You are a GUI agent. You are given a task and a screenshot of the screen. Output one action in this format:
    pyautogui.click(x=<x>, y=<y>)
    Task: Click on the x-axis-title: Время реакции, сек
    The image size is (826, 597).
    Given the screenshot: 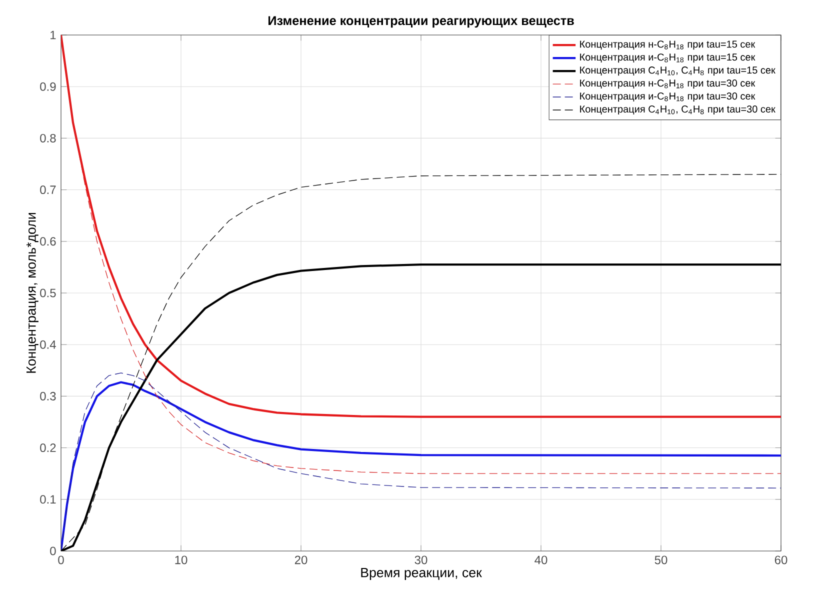 What is the action you would take?
    pyautogui.click(x=421, y=574)
    